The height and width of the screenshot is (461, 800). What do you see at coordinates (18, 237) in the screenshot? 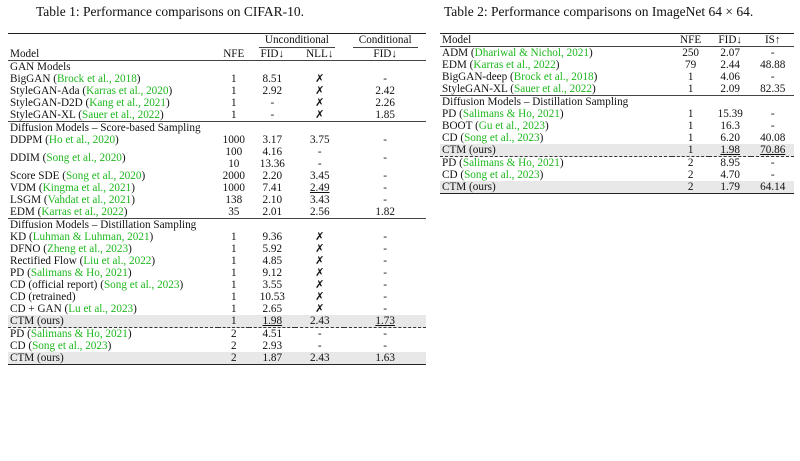
I see `model-name: KD` at bounding box center [18, 237].